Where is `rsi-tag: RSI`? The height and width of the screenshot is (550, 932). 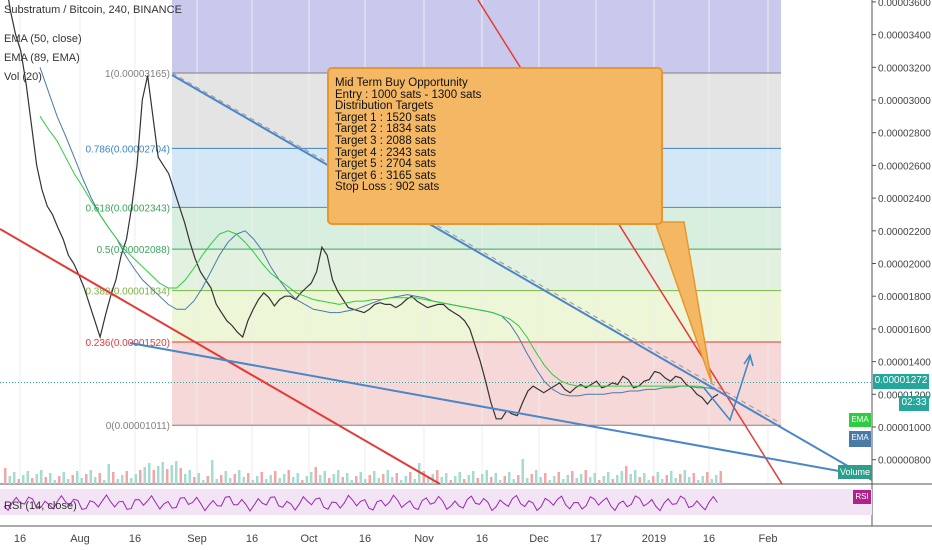
rsi-tag: RSI is located at coordinates (862, 497).